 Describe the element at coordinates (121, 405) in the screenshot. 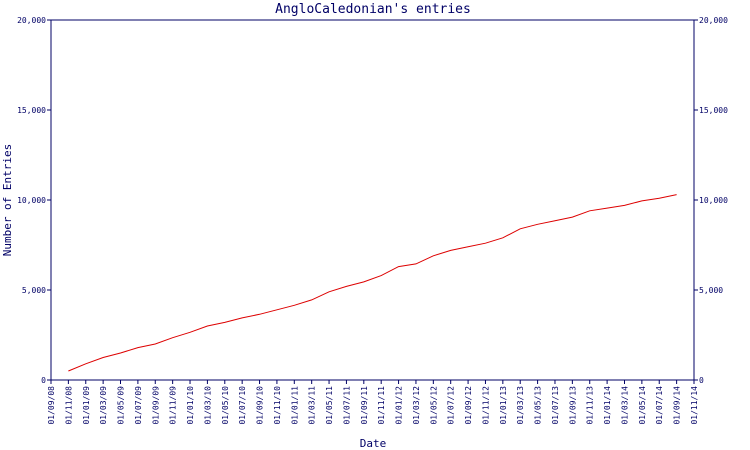

I see `x-tick-label: 01/05/09` at that location.